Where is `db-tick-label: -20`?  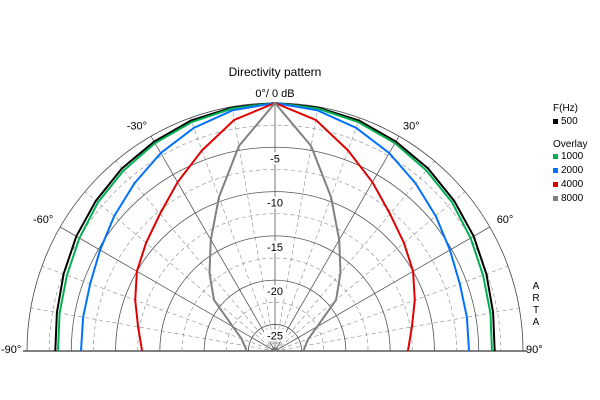
db-tick-label: -20 is located at coordinates (275, 292).